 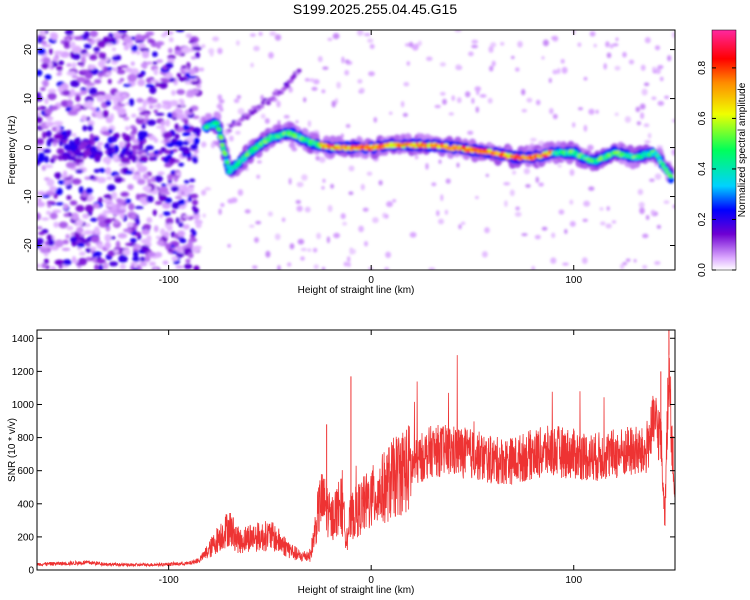 I want to click on spectrogram-xtick-label: 0, so click(x=371, y=280).